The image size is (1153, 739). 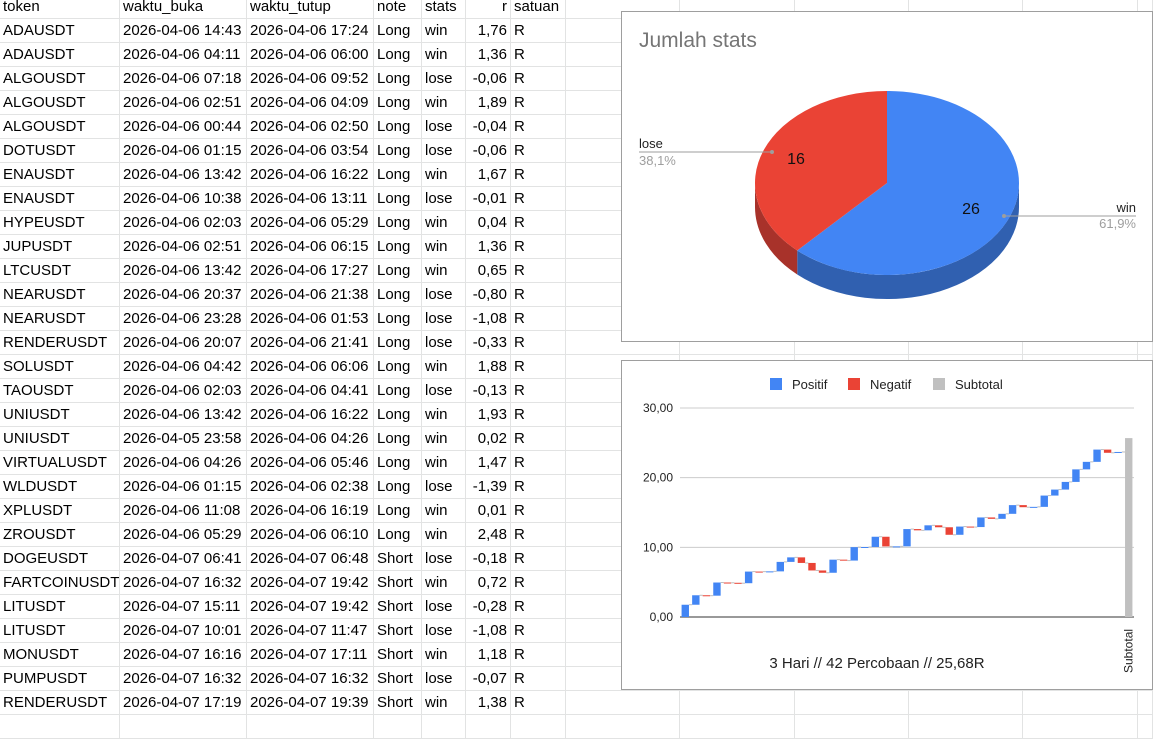 I want to click on legend-swatch-subtotal, so click(x=939, y=384).